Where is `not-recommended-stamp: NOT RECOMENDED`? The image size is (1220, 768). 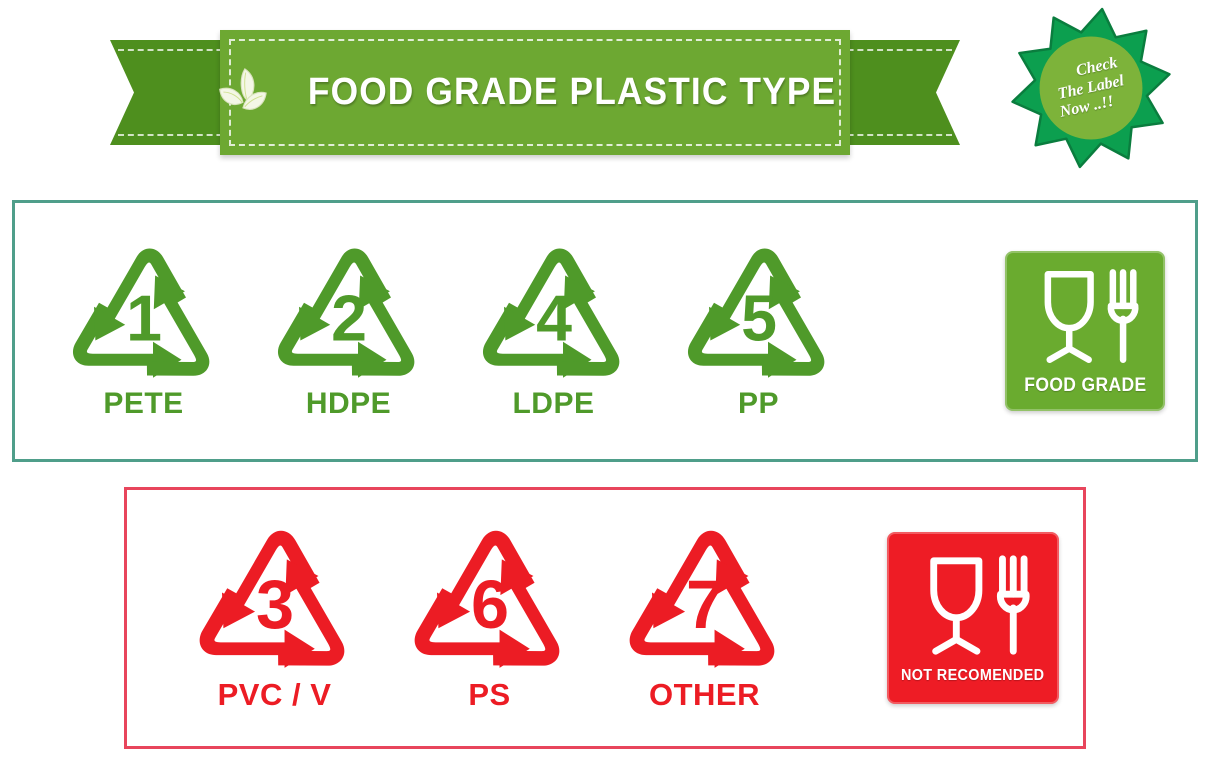
not-recommended-stamp: NOT RECOMENDED is located at coordinates (973, 618).